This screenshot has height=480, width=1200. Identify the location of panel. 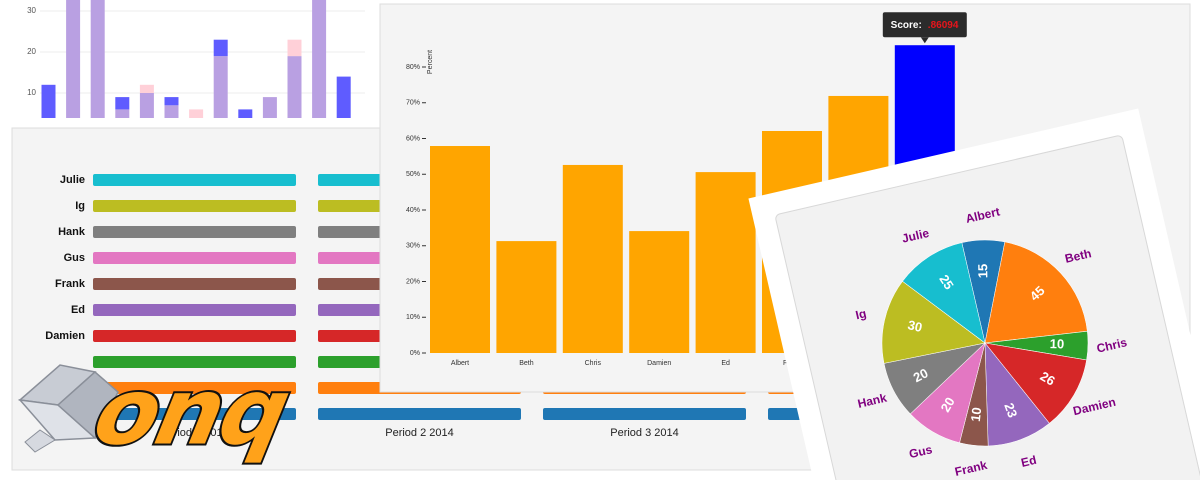
(185, 59).